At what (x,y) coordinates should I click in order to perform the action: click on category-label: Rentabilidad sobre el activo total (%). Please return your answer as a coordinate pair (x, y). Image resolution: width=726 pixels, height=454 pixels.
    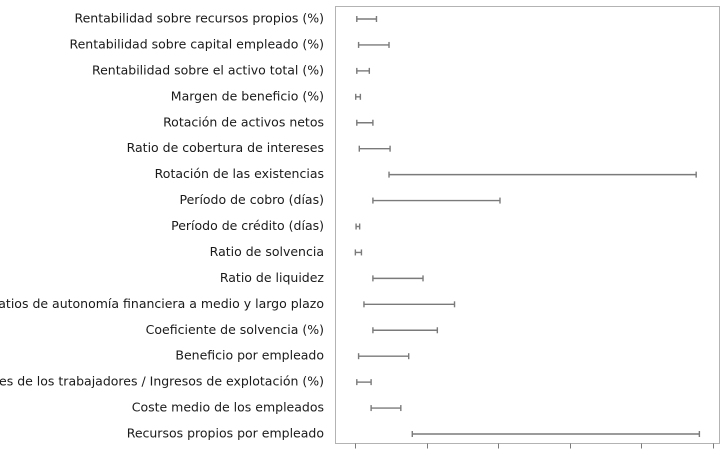
    Looking at the image, I should click on (208, 69).